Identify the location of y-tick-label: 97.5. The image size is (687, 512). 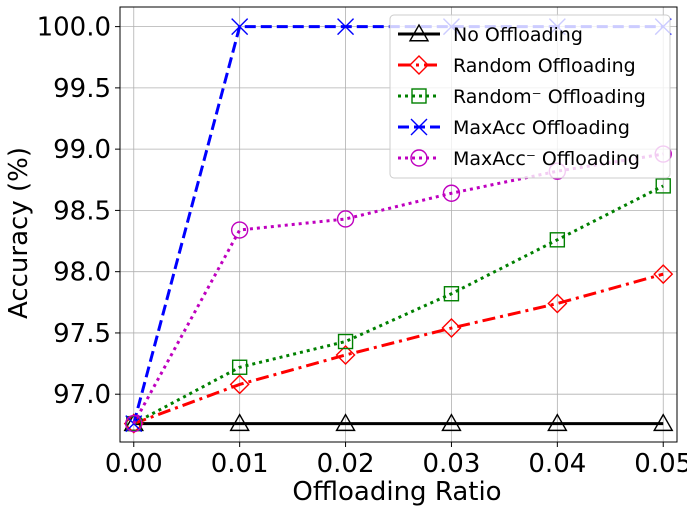
(82, 334).